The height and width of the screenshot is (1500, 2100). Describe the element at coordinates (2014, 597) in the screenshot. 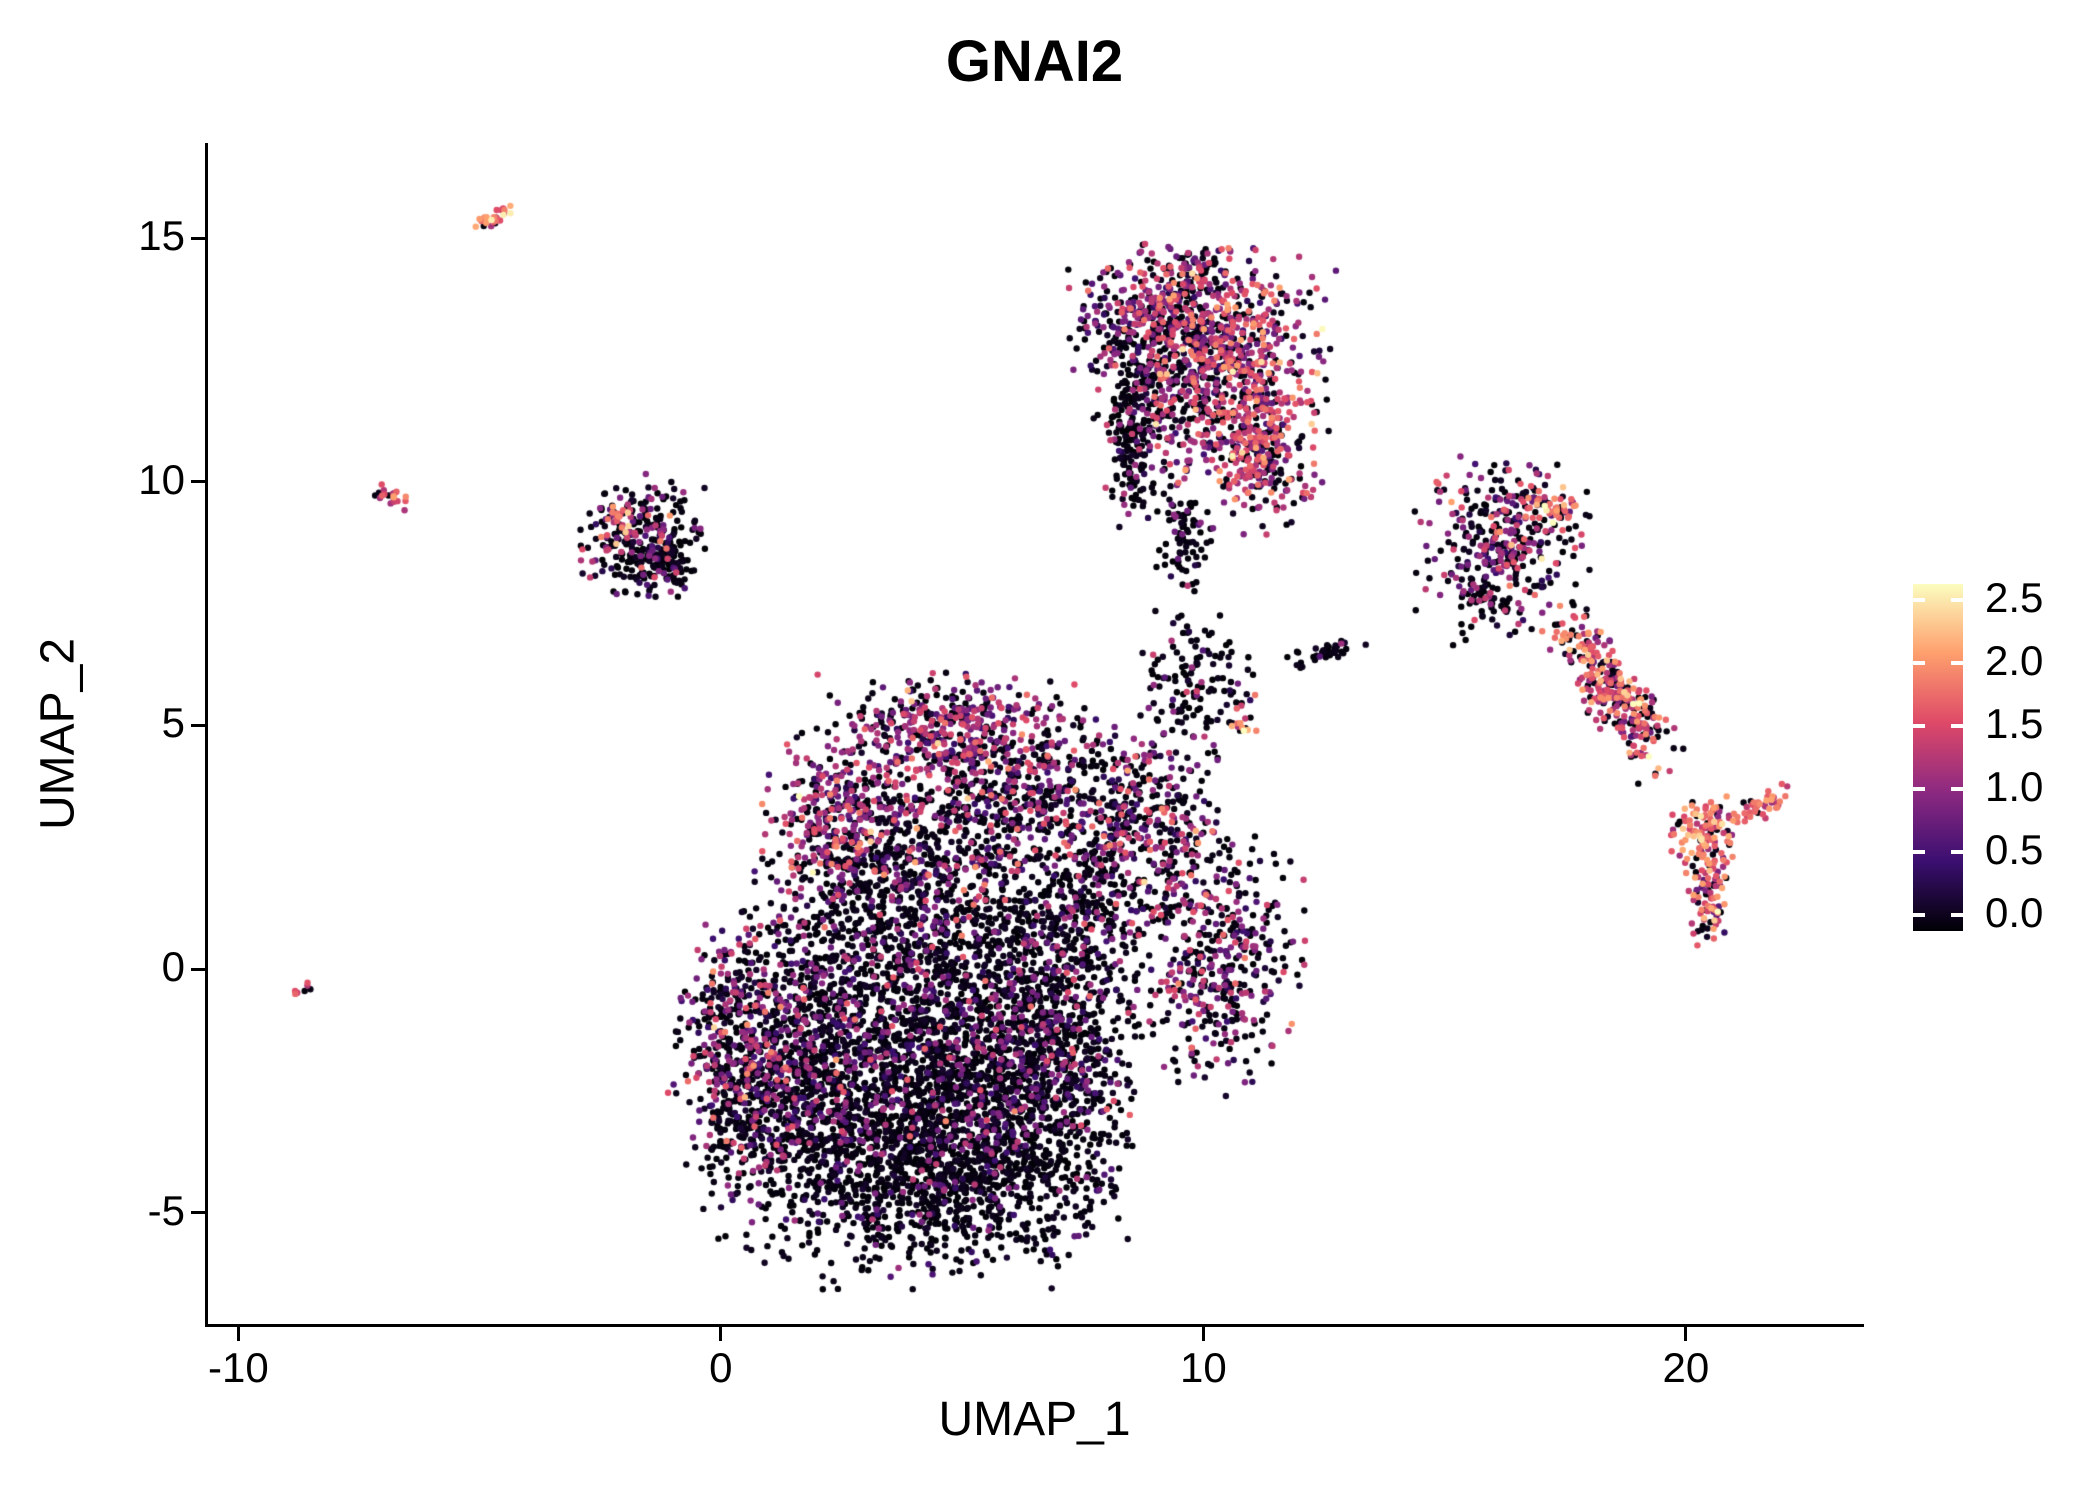

I see `colorbar-tick-label: 2.5` at that location.